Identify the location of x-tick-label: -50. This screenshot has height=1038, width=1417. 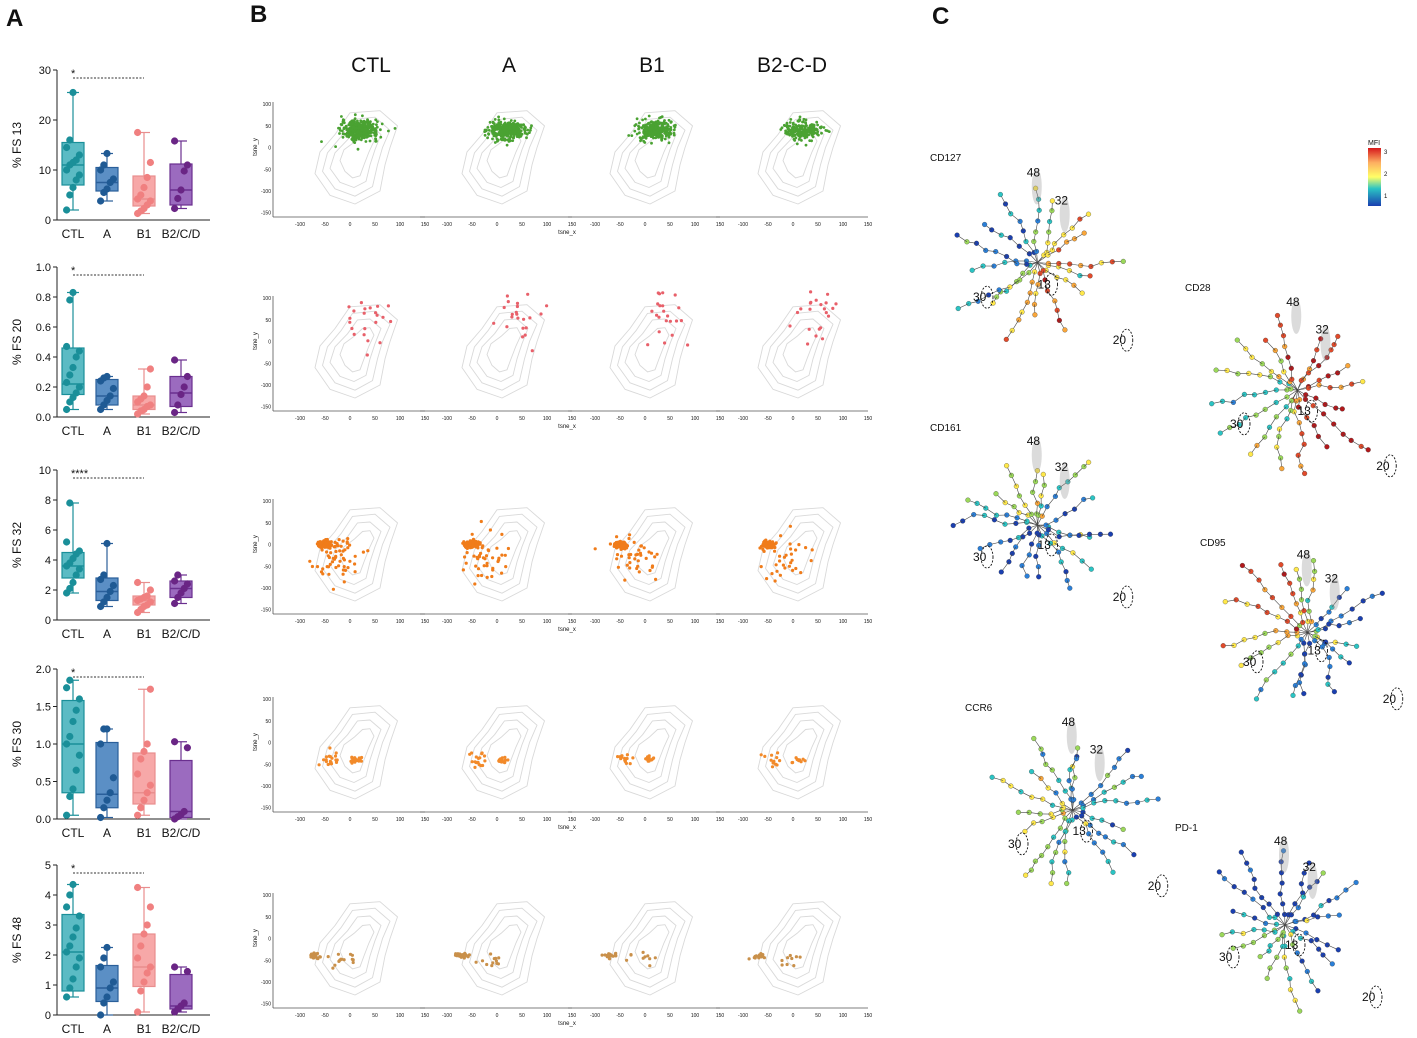
(471, 820).